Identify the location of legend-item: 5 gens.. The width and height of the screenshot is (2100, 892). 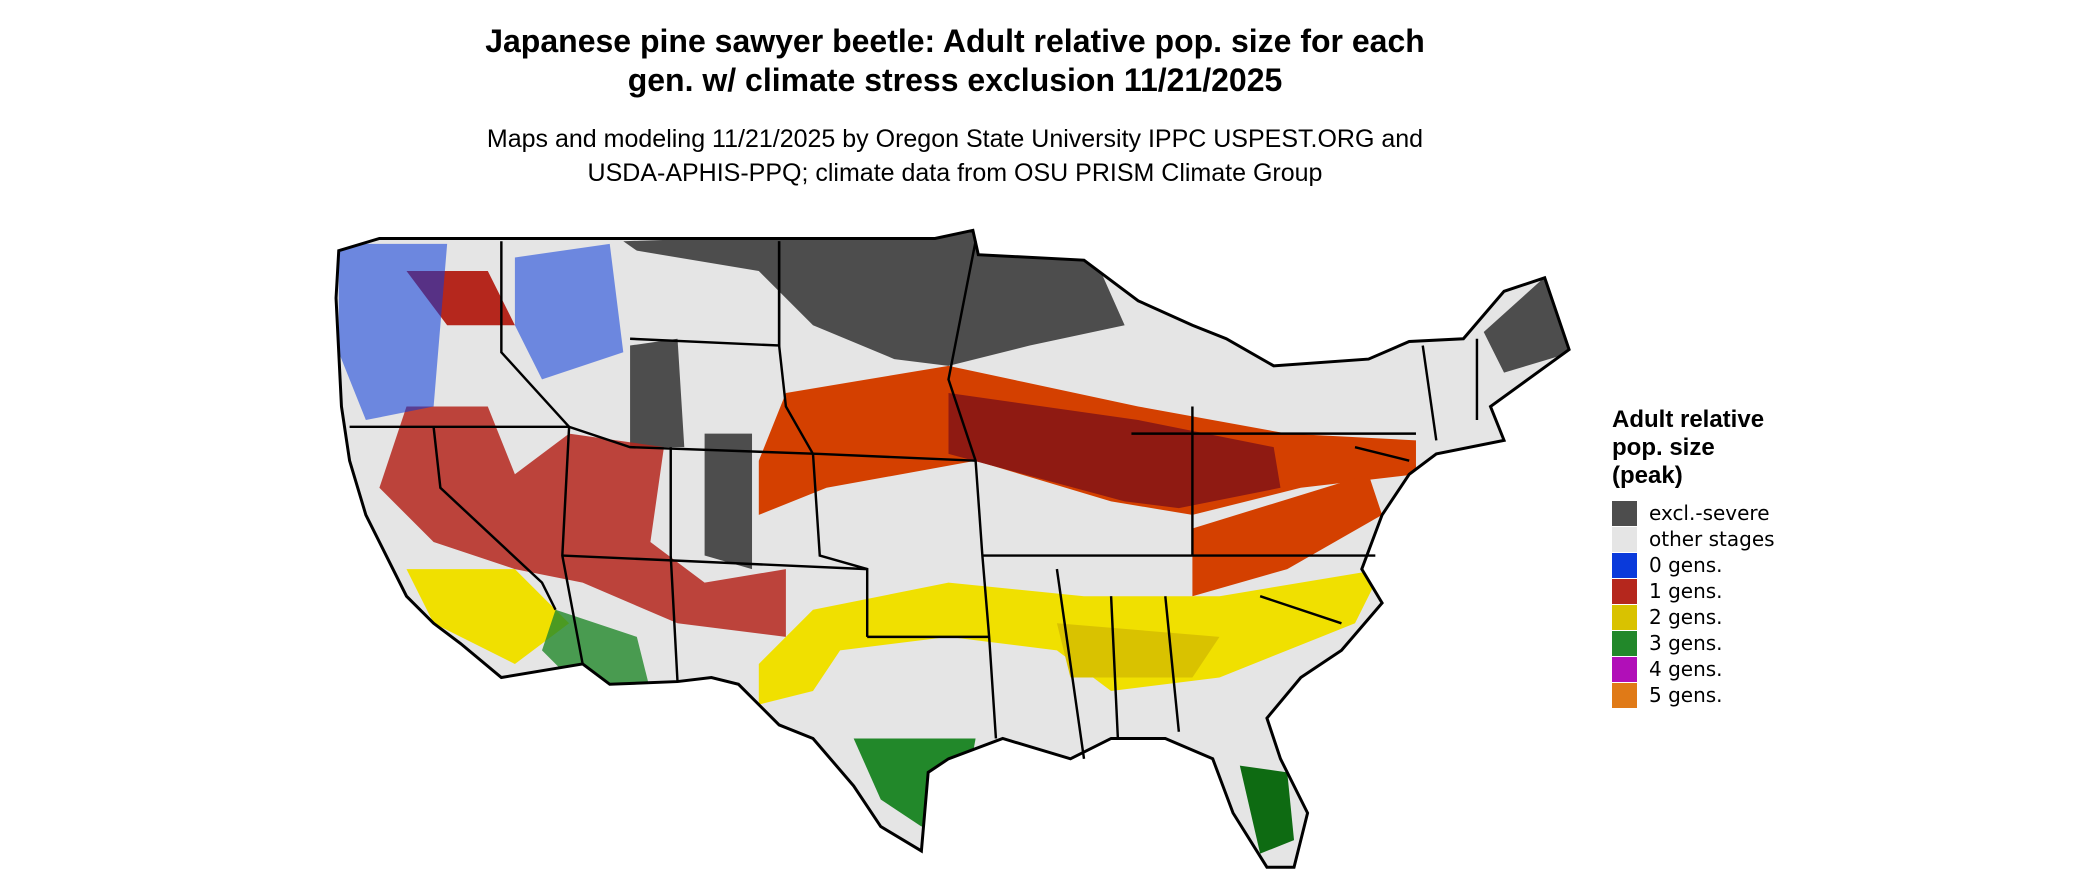
(1693, 695).